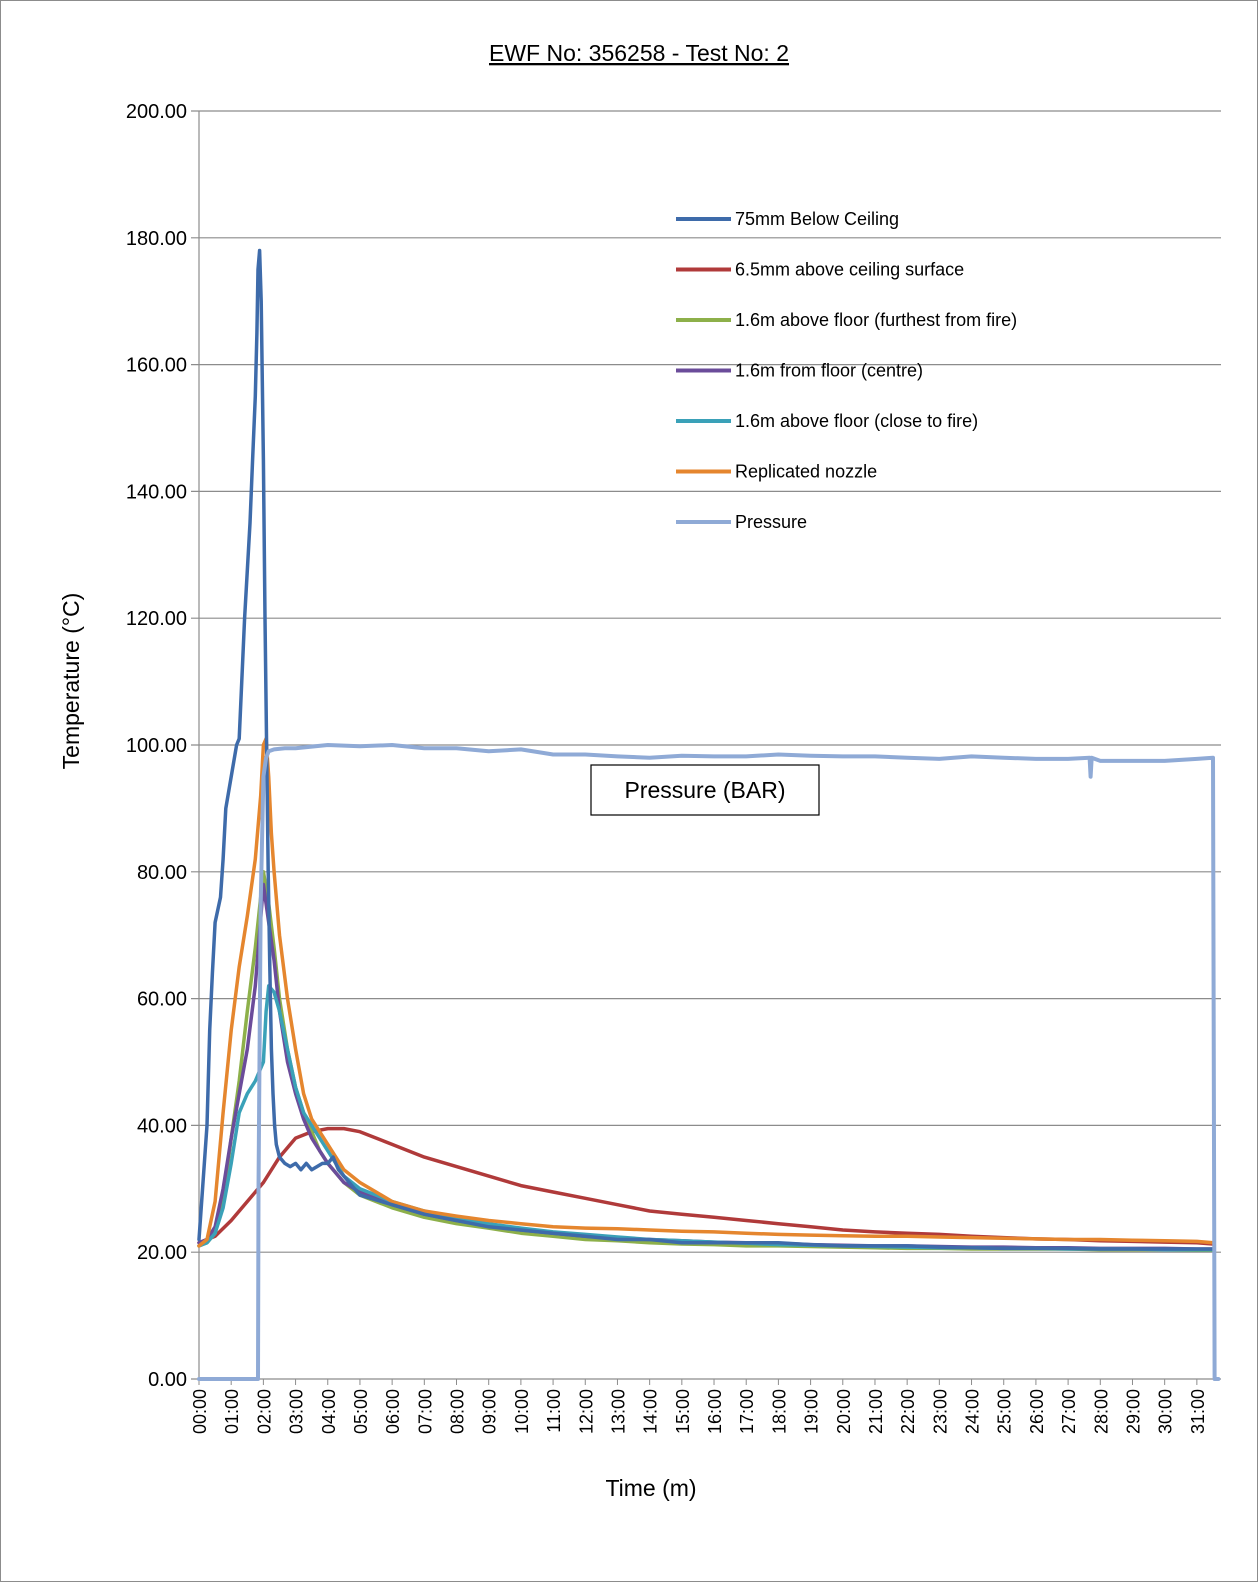 This screenshot has height=1583, width=1258. Describe the element at coordinates (162, 873) in the screenshot. I see `y-tick-label: 80.00` at that location.